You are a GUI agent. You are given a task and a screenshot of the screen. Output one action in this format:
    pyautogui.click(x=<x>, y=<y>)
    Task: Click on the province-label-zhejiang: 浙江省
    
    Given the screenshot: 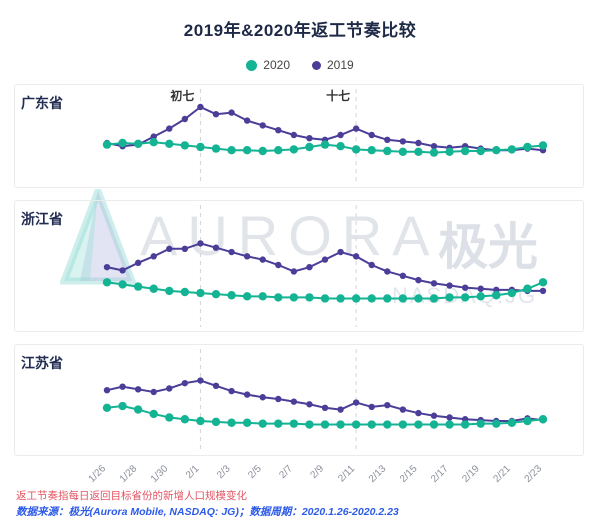 What is the action you would take?
    pyautogui.click(x=42, y=219)
    